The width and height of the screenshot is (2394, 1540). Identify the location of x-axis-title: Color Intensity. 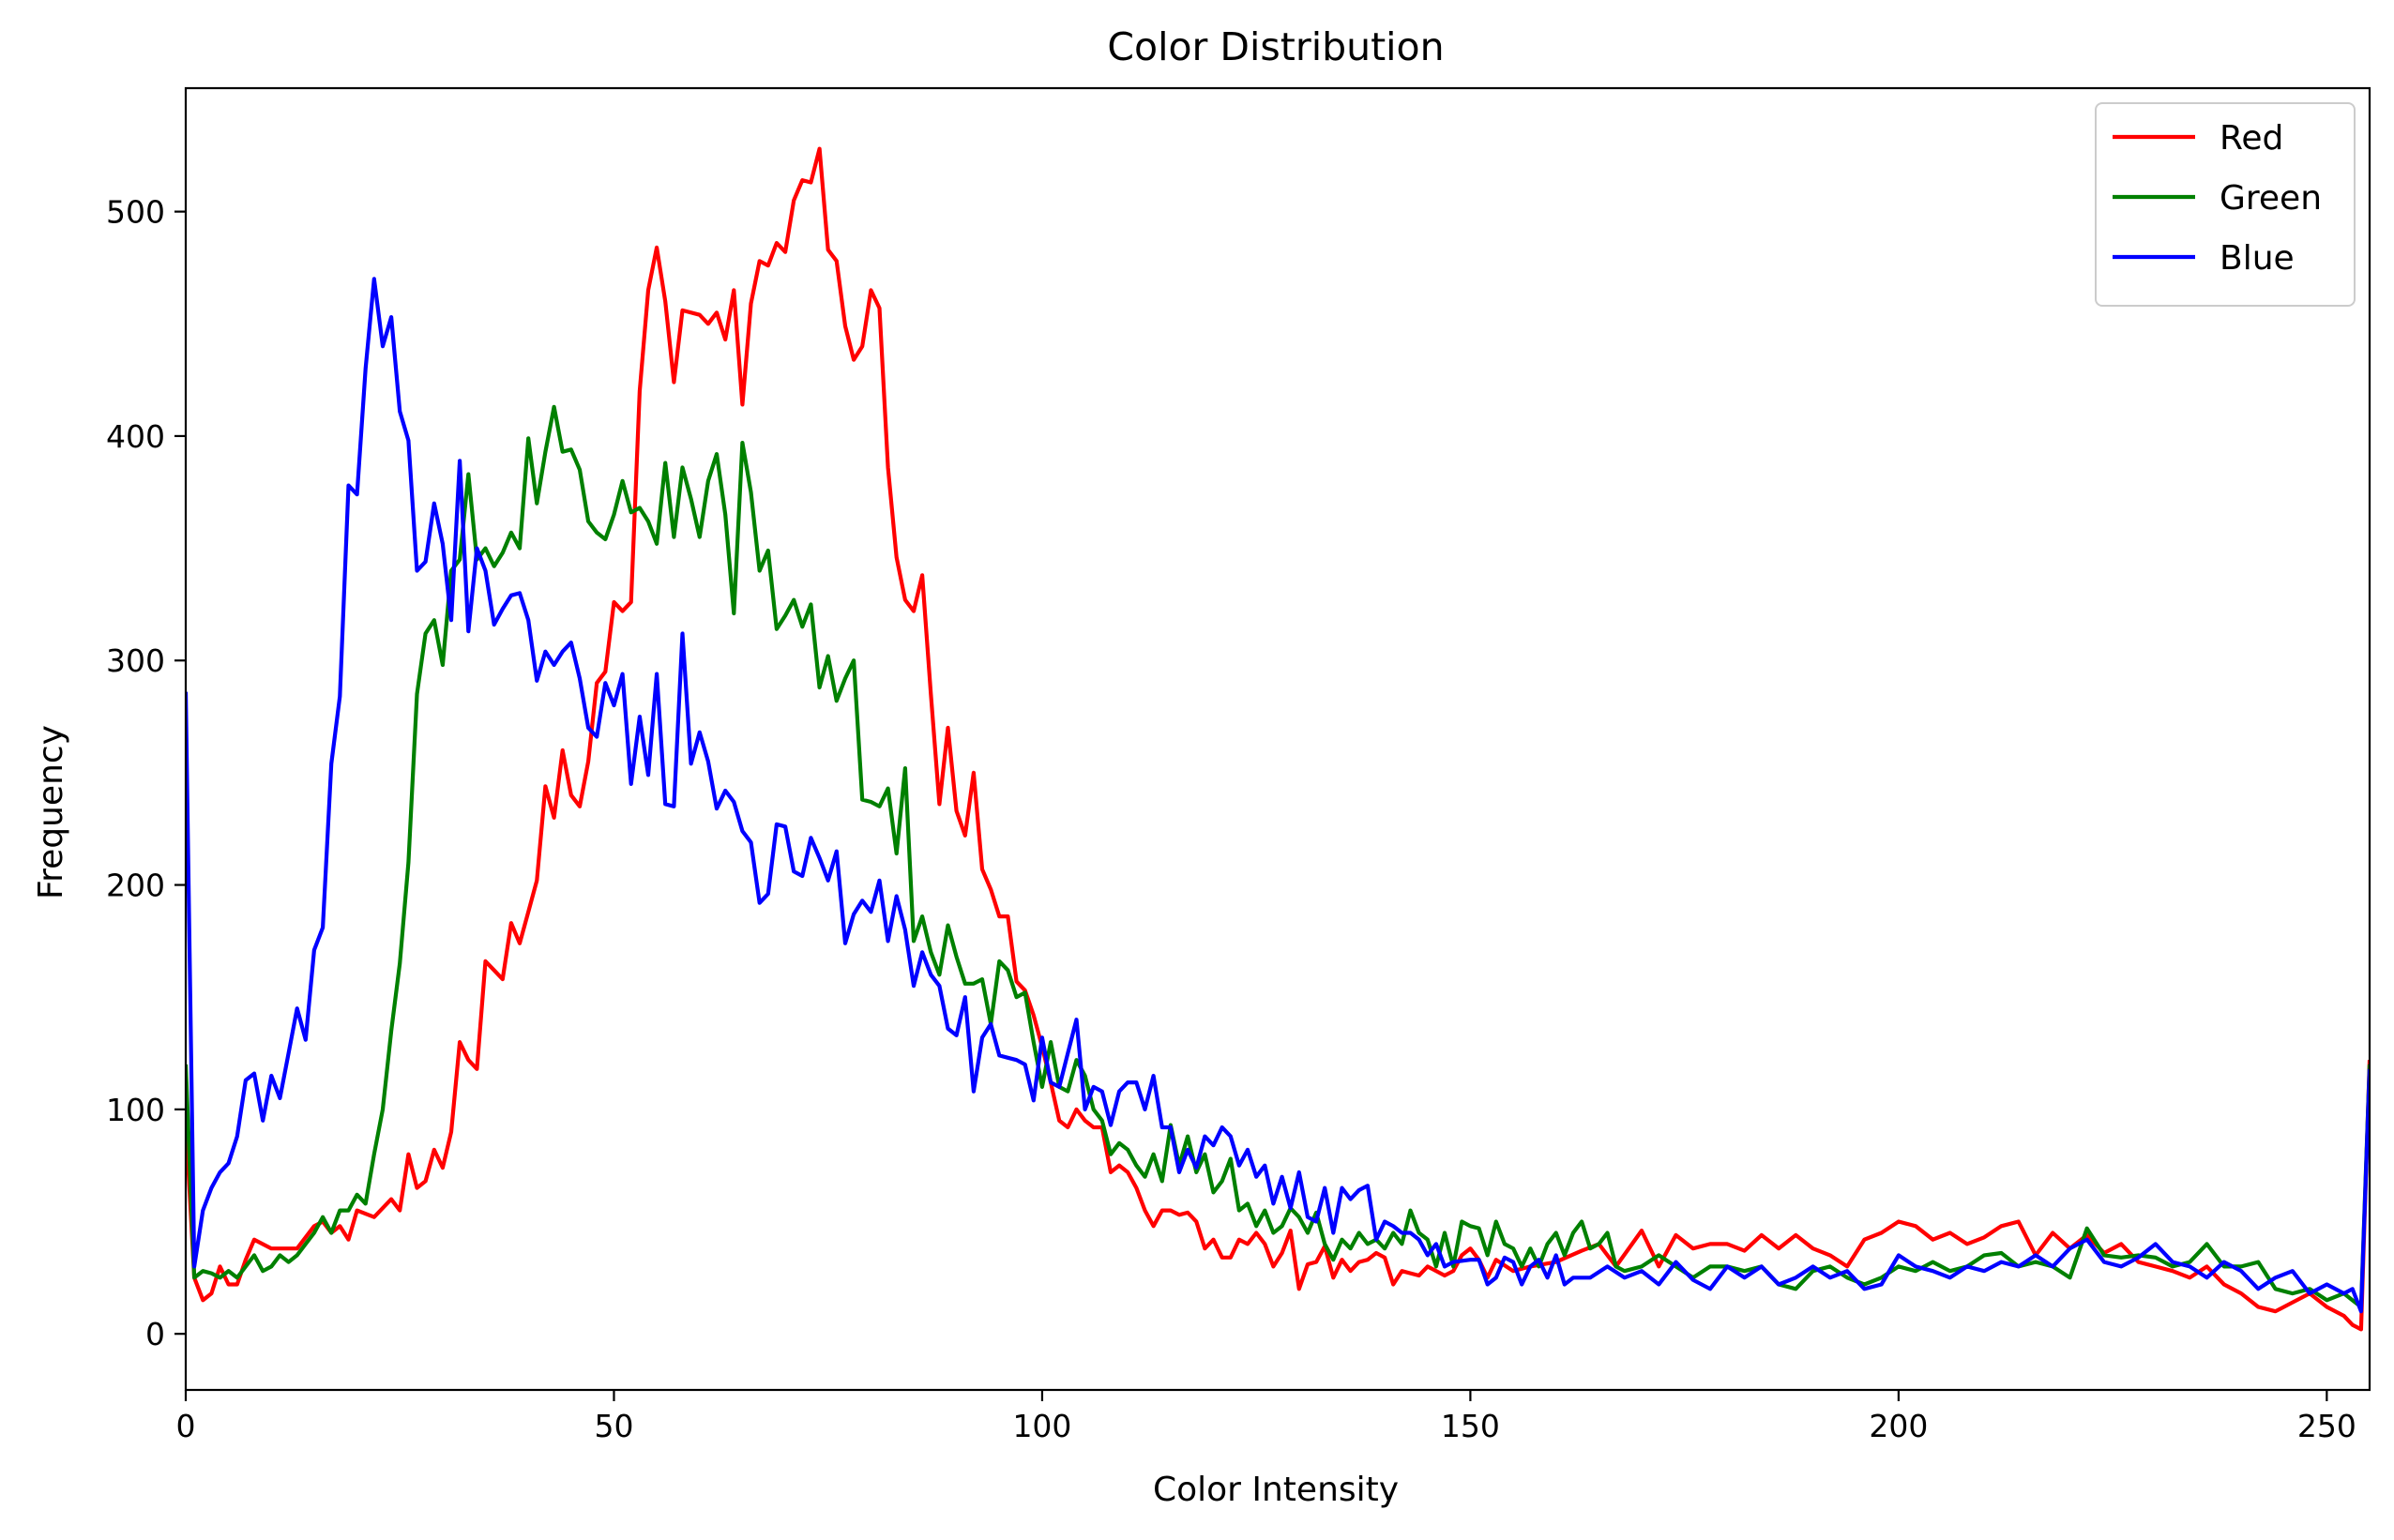
(1276, 1490).